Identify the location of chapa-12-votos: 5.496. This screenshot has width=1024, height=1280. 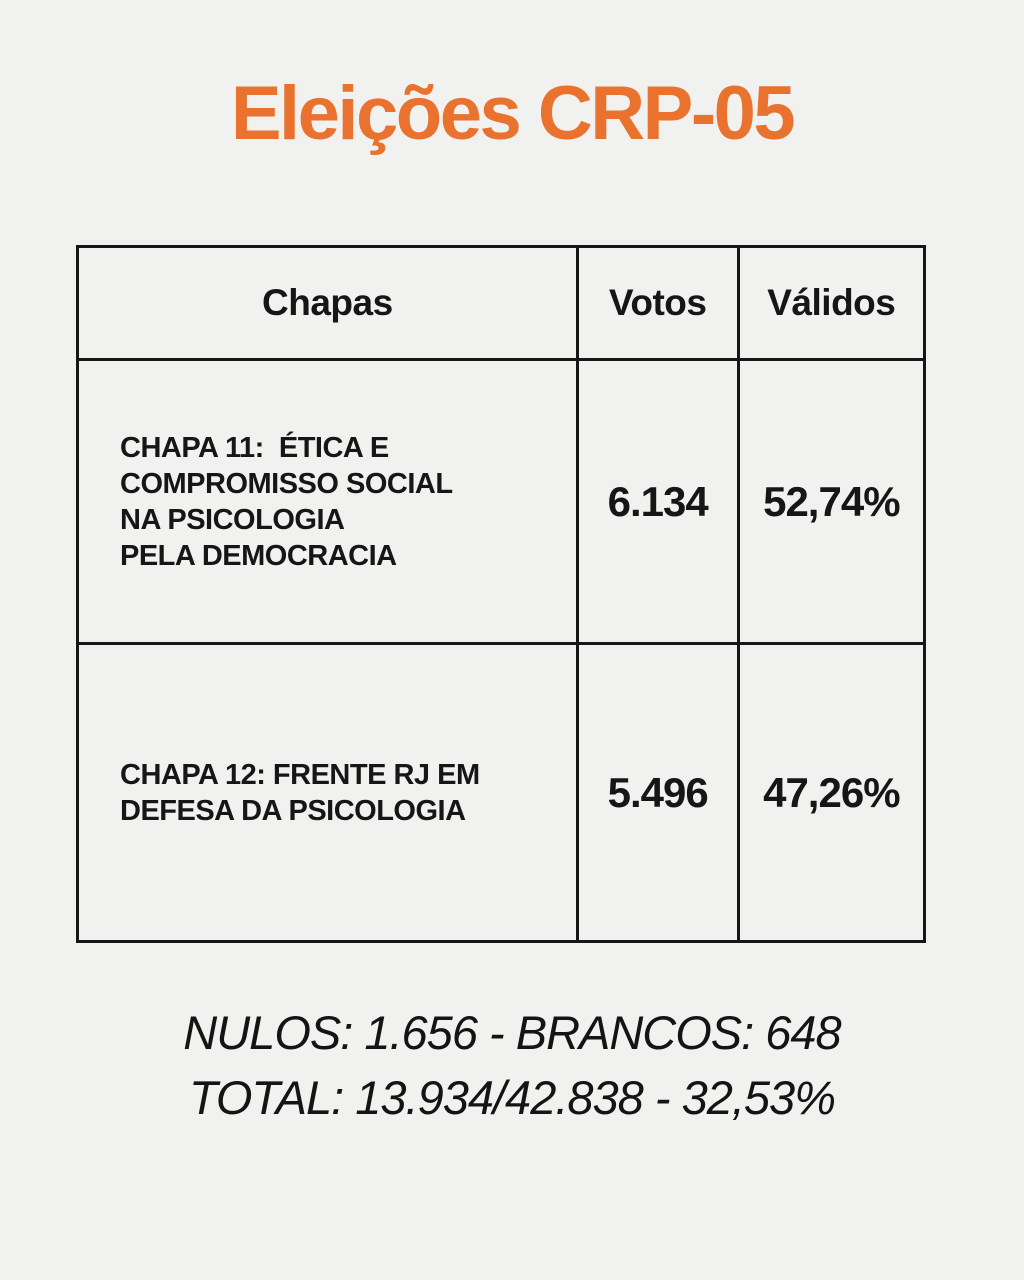
(657, 792).